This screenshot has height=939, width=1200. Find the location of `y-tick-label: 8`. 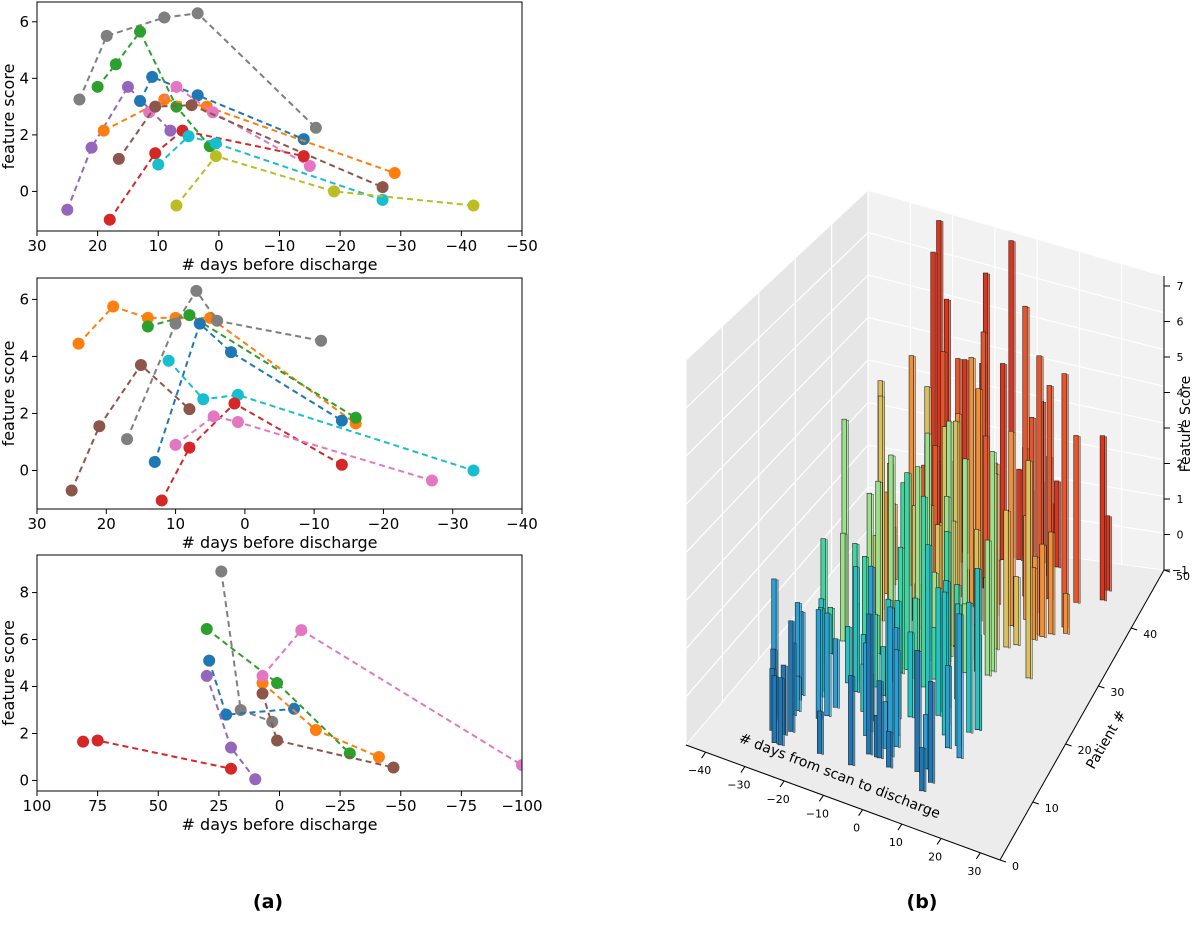

y-tick-label: 8 is located at coordinates (24, 593).